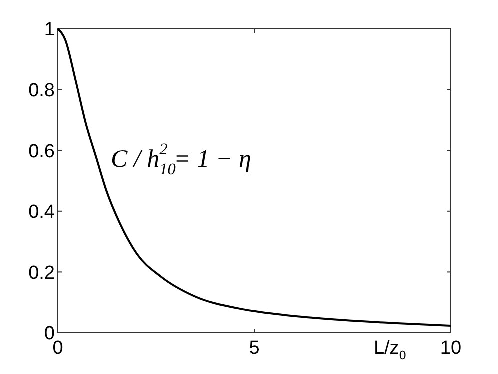 Image resolution: width=498 pixels, height=374 pixels. I want to click on annotation: C / h$_{10}$$^{2}$ = 1 − η, so click(181, 159).